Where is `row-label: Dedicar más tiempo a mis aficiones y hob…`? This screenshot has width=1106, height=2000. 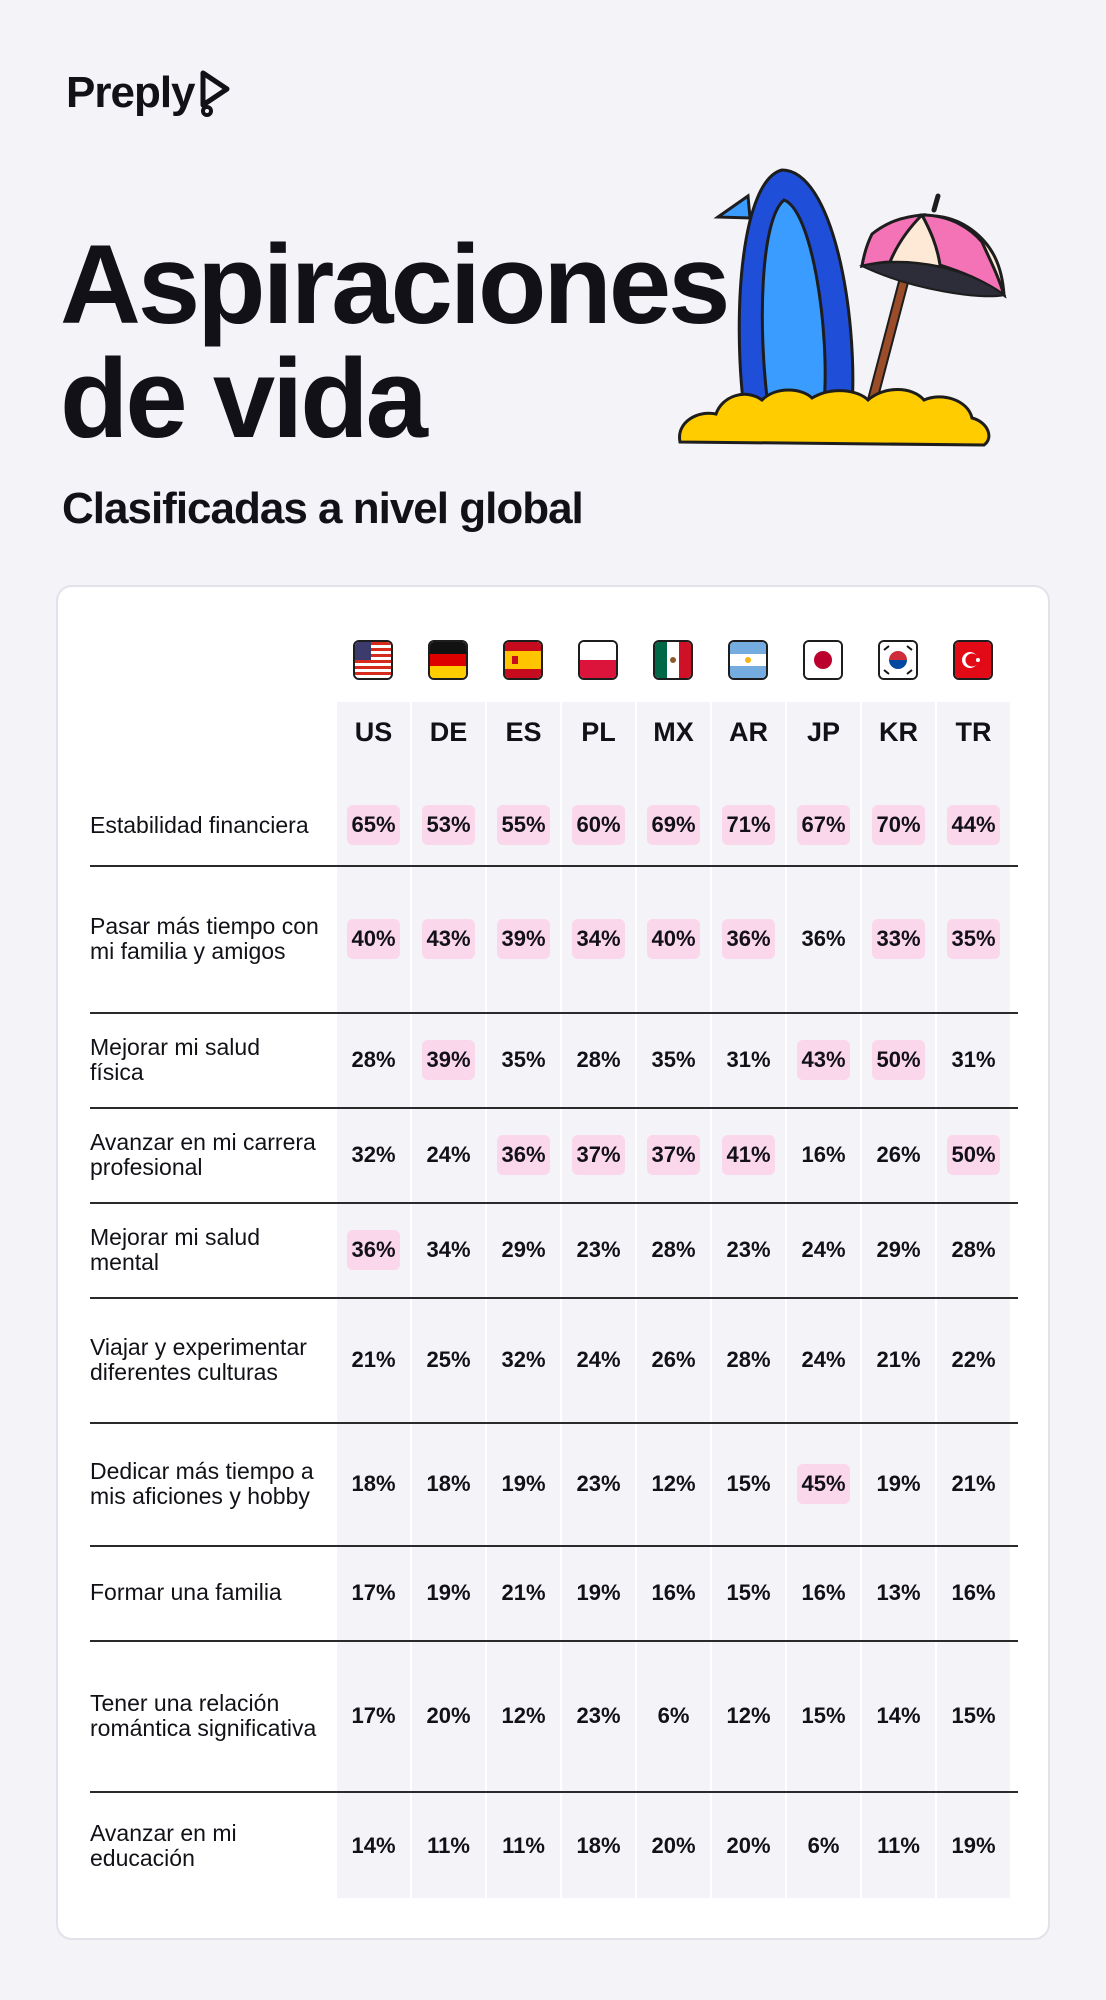
row-label: Dedicar más tiempo a mis aficiones y hob… is located at coordinates (202, 1483).